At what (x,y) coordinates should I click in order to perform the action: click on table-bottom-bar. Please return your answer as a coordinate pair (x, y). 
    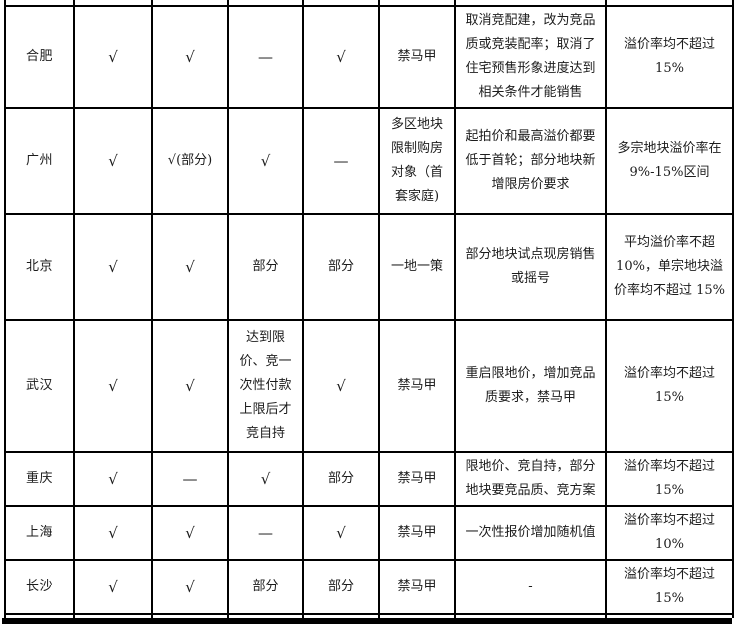
    Looking at the image, I should click on (367, 621).